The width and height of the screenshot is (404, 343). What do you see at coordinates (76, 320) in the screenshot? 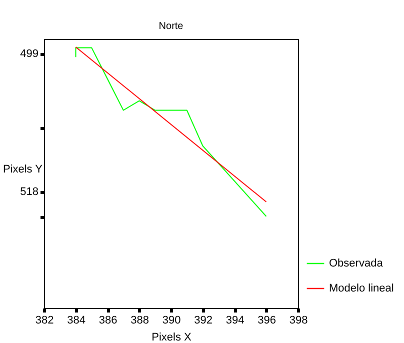
I see `x-tick-label: 384` at bounding box center [76, 320].